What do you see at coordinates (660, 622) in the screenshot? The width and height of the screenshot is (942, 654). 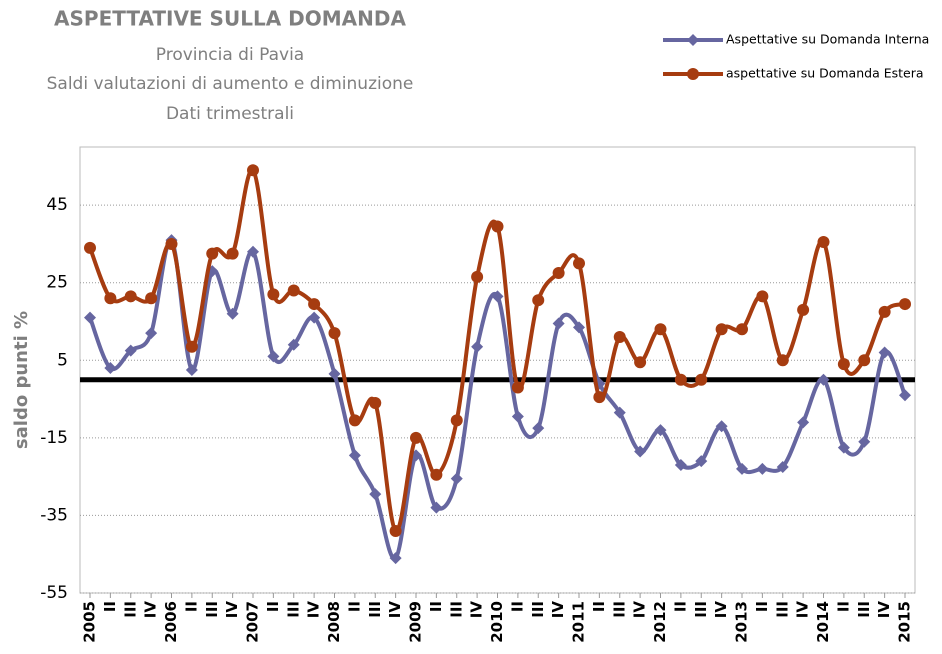 I see `x-tick-label: 2012` at bounding box center [660, 622].